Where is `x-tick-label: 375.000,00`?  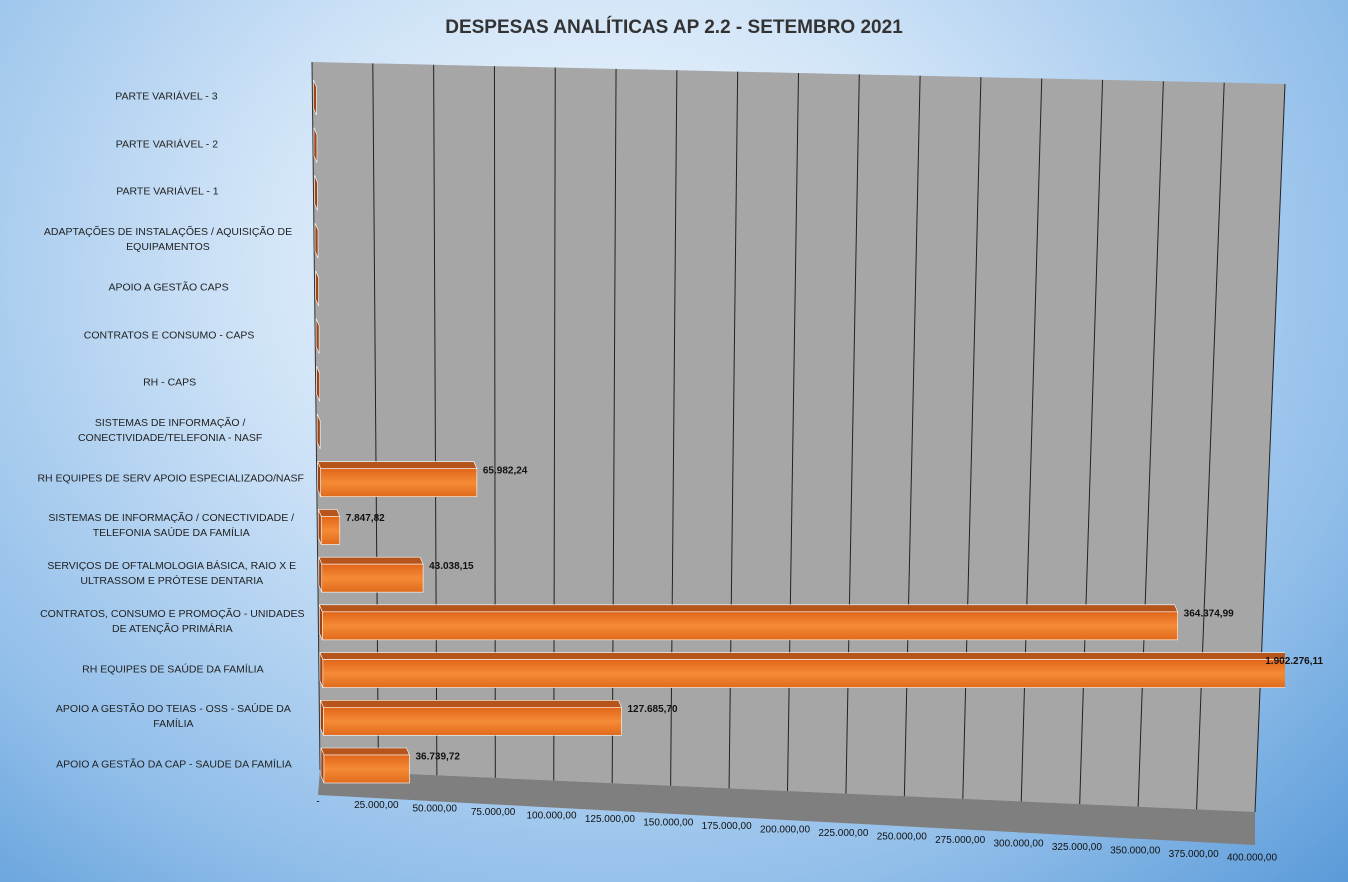
x-tick-label: 375.000,00 is located at coordinates (1194, 854).